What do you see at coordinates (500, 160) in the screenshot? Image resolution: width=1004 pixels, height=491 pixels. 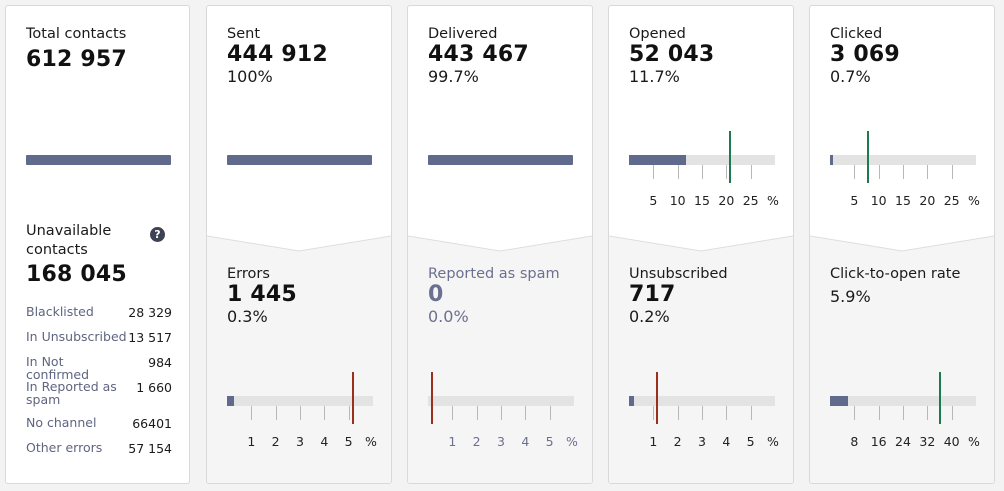 I see `metric-full-bar` at bounding box center [500, 160].